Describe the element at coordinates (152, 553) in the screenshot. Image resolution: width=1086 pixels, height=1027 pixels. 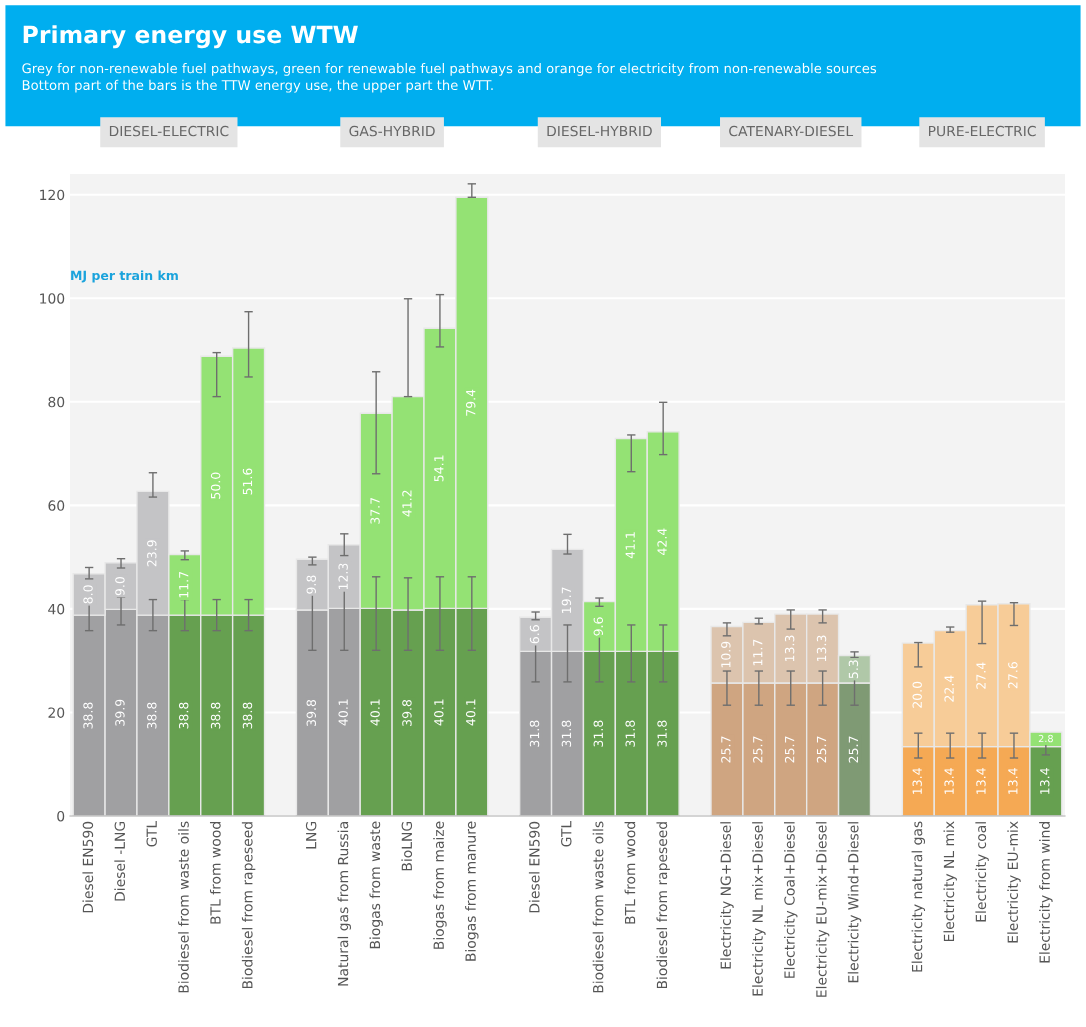
I see `data-label: 23.9` at that location.